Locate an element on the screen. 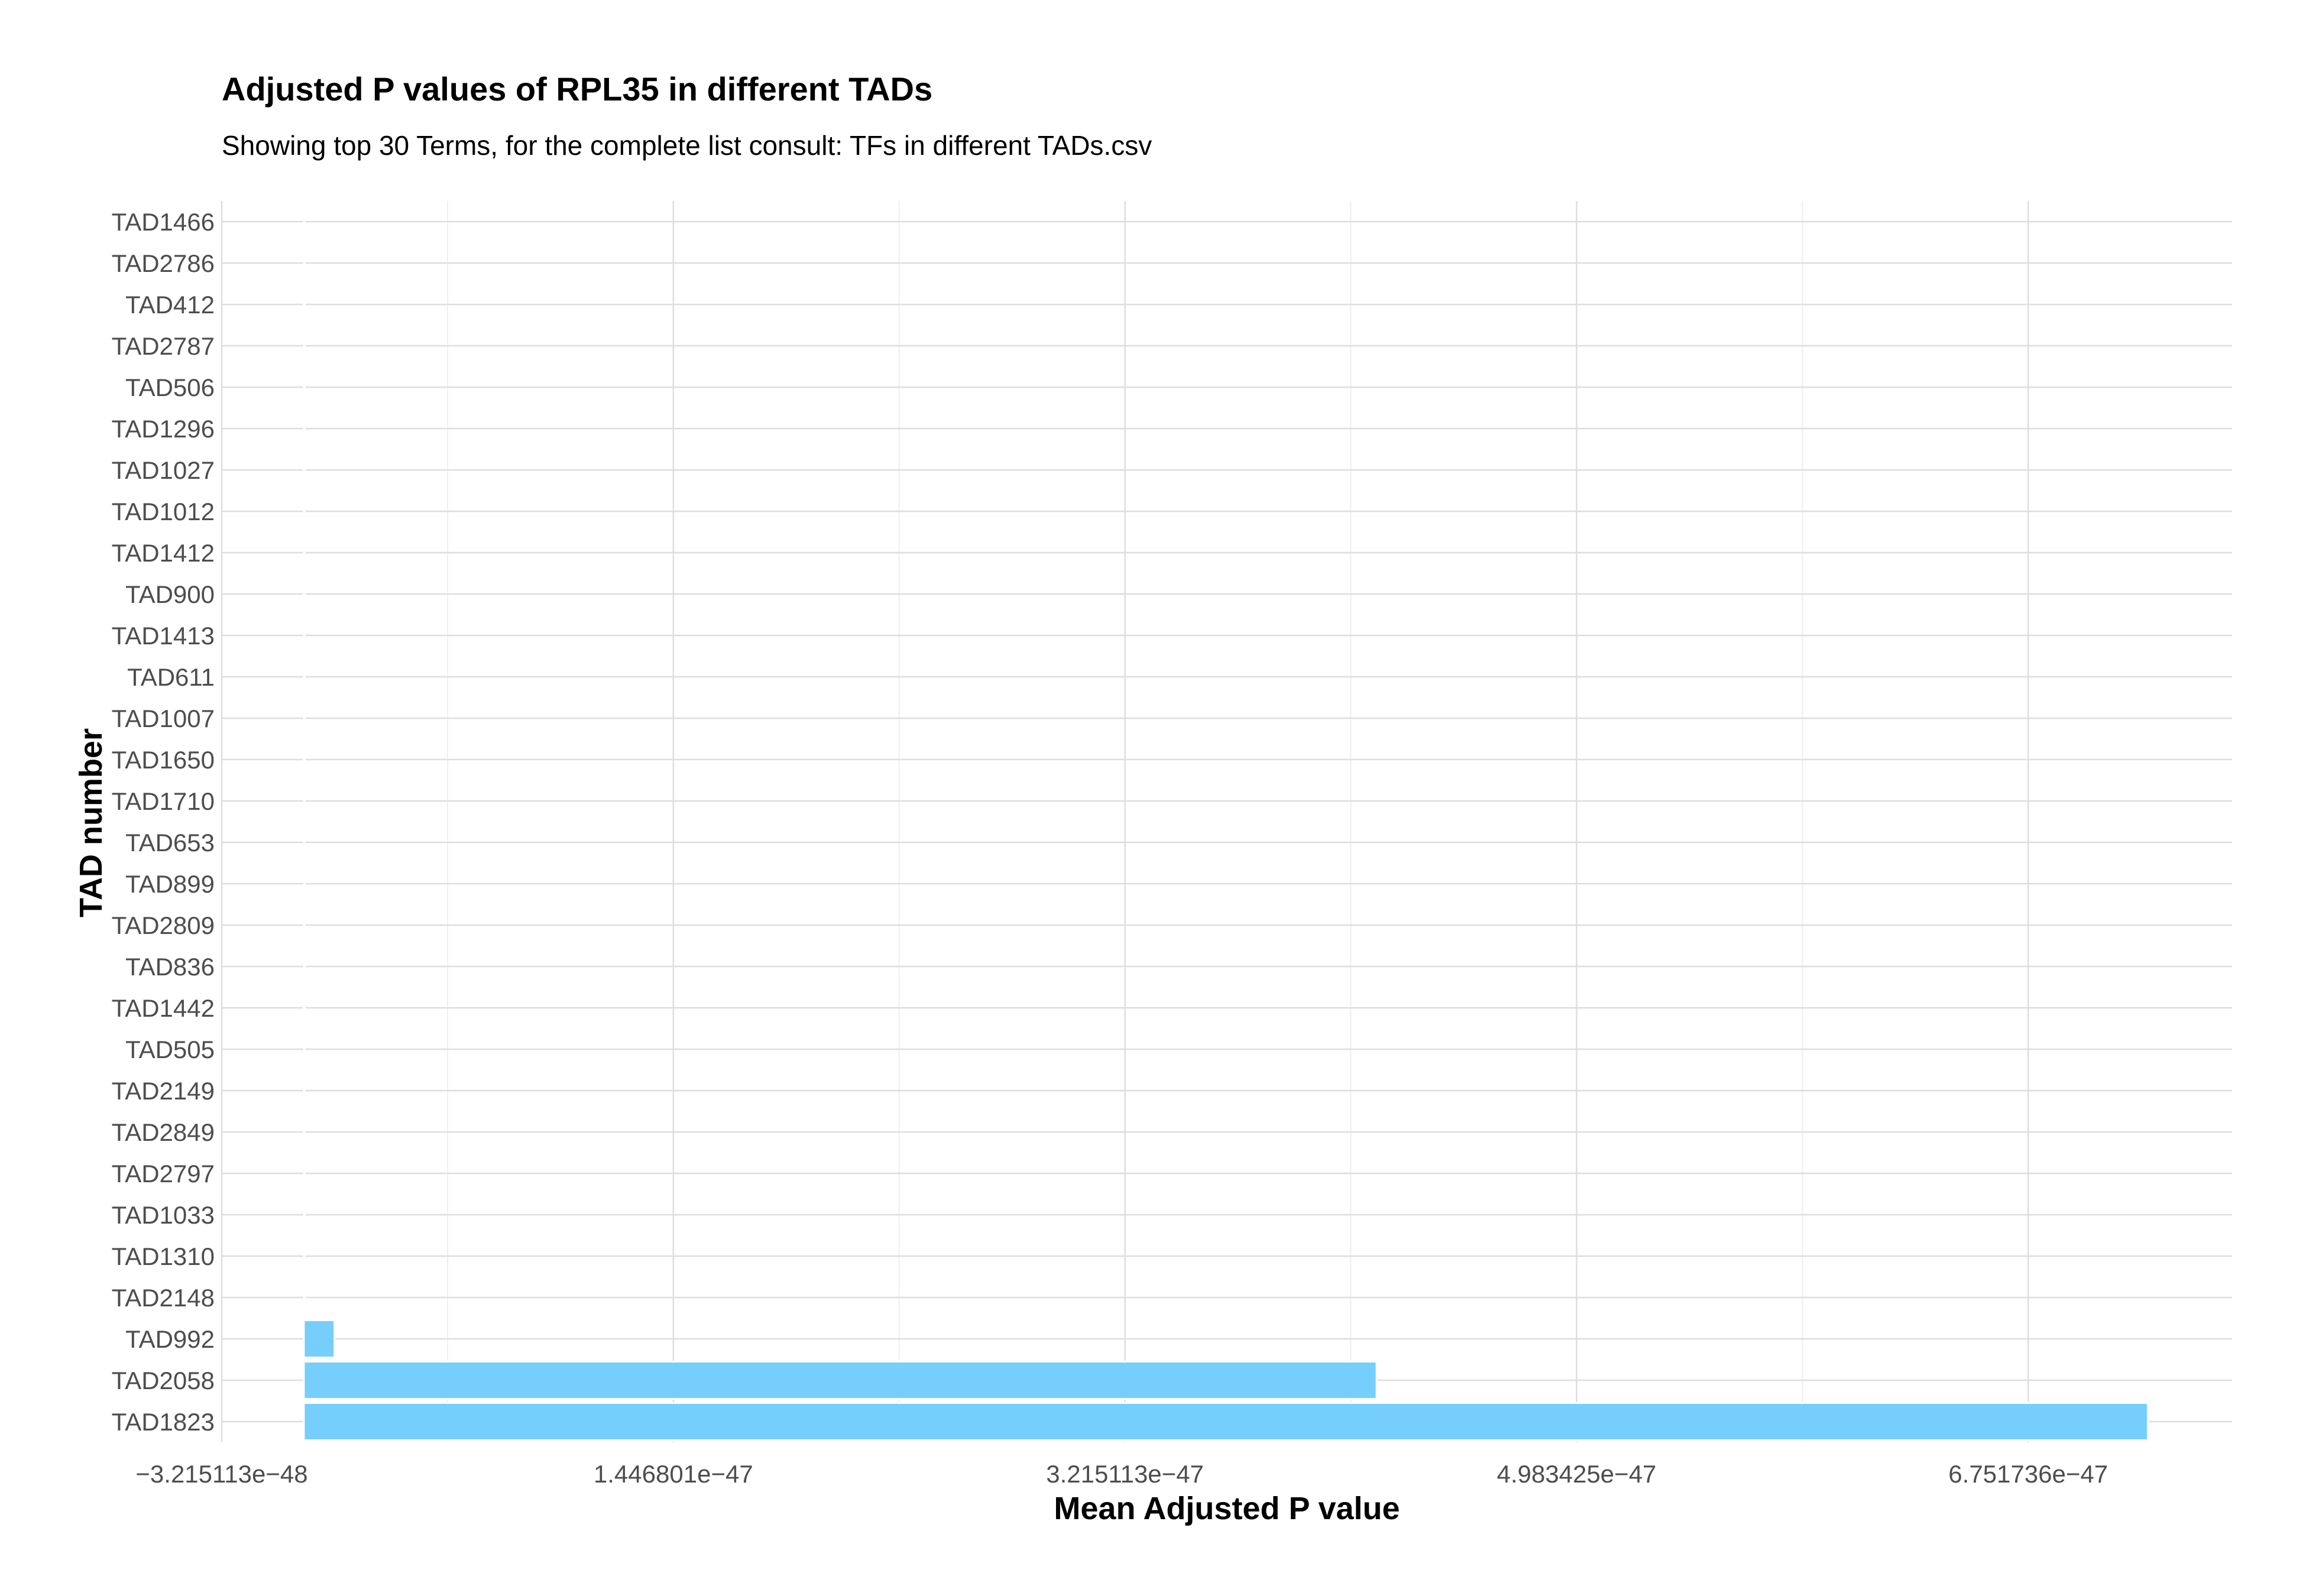  y-tick-label: TAD1296 is located at coordinates (163, 429).